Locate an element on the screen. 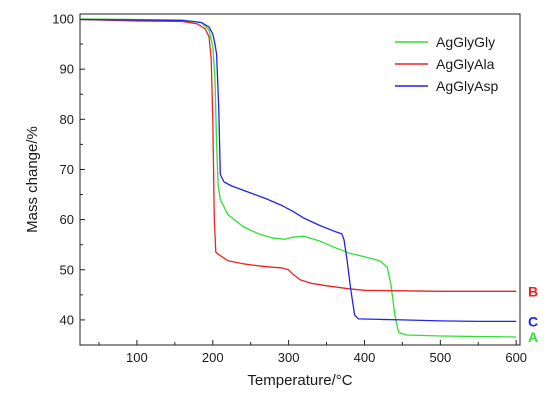  y-tick-label: 100 is located at coordinates (63, 19).